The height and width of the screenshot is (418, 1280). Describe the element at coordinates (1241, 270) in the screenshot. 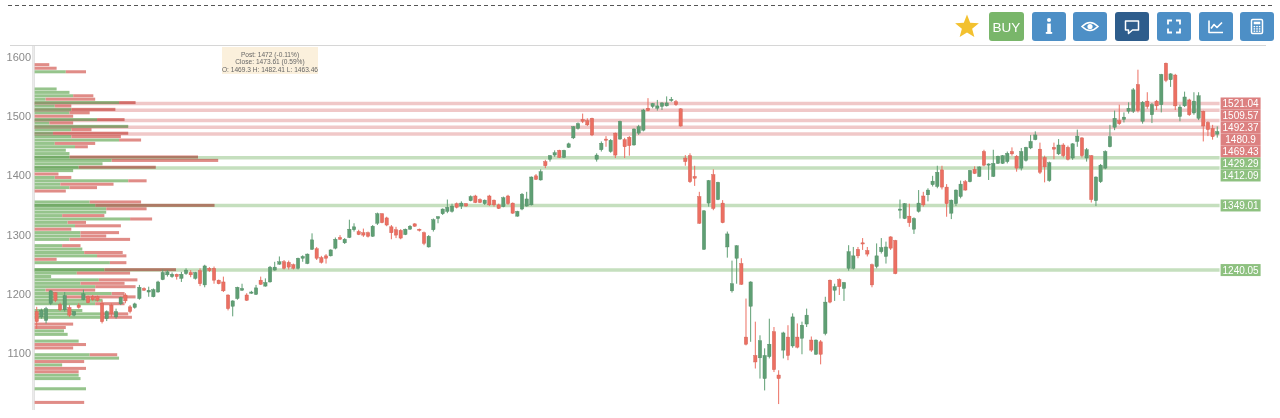

I see `ref-line-label: 1240.05` at that location.